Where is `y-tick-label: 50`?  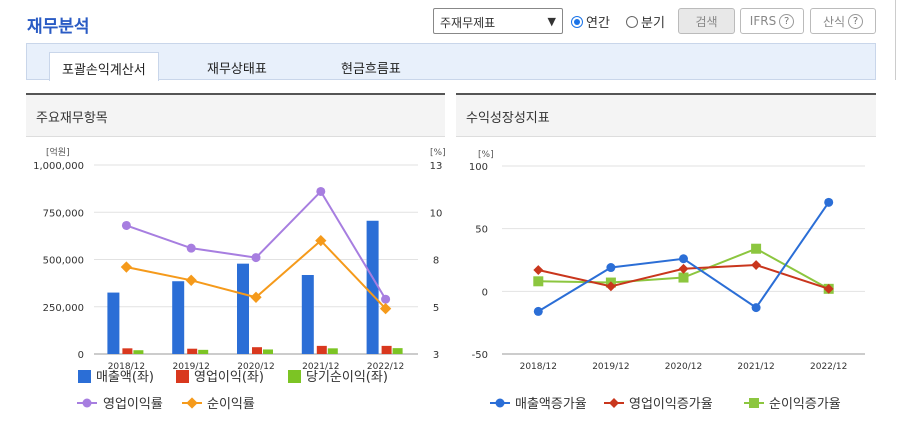
y-tick-label: 50 is located at coordinates (481, 230).